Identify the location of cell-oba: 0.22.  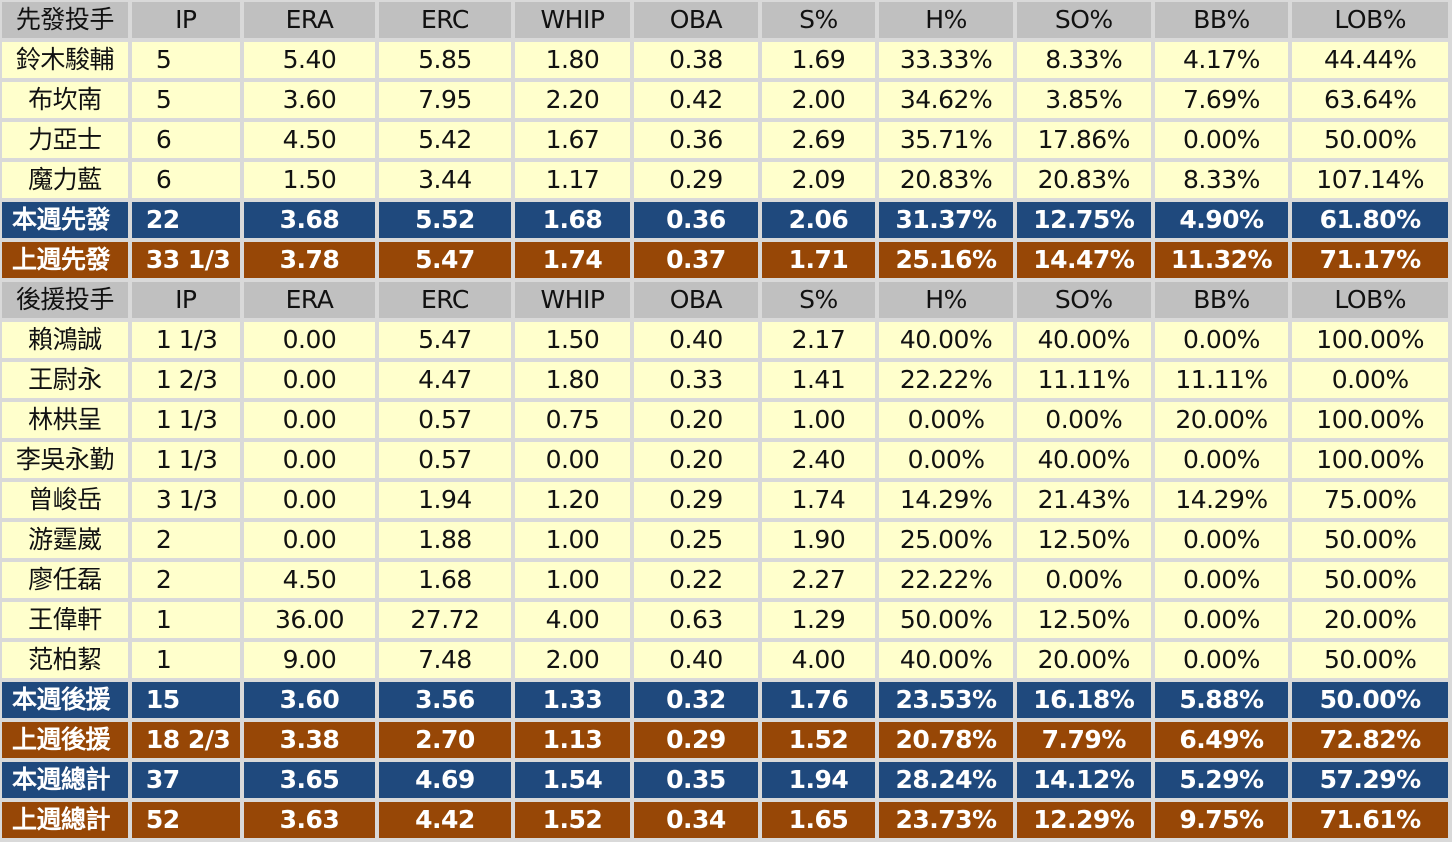
(696, 580).